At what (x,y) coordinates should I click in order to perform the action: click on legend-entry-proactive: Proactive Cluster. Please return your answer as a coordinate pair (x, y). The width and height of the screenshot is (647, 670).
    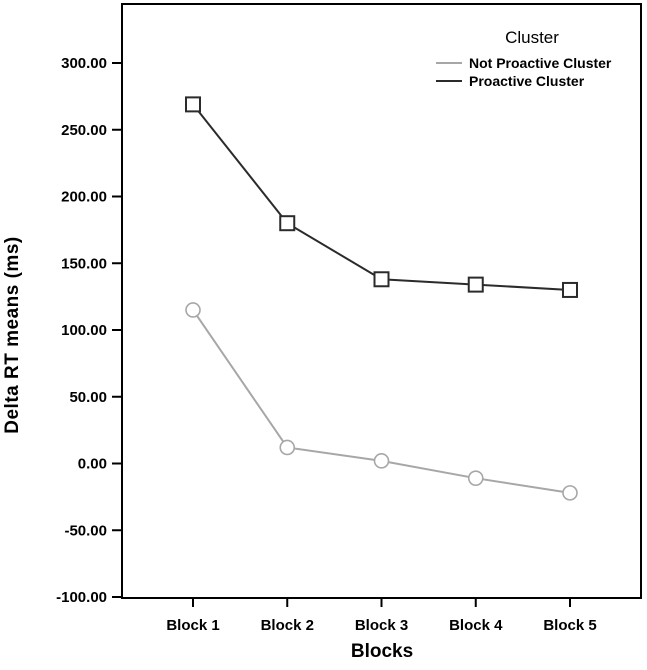
    Looking at the image, I should click on (536, 81).